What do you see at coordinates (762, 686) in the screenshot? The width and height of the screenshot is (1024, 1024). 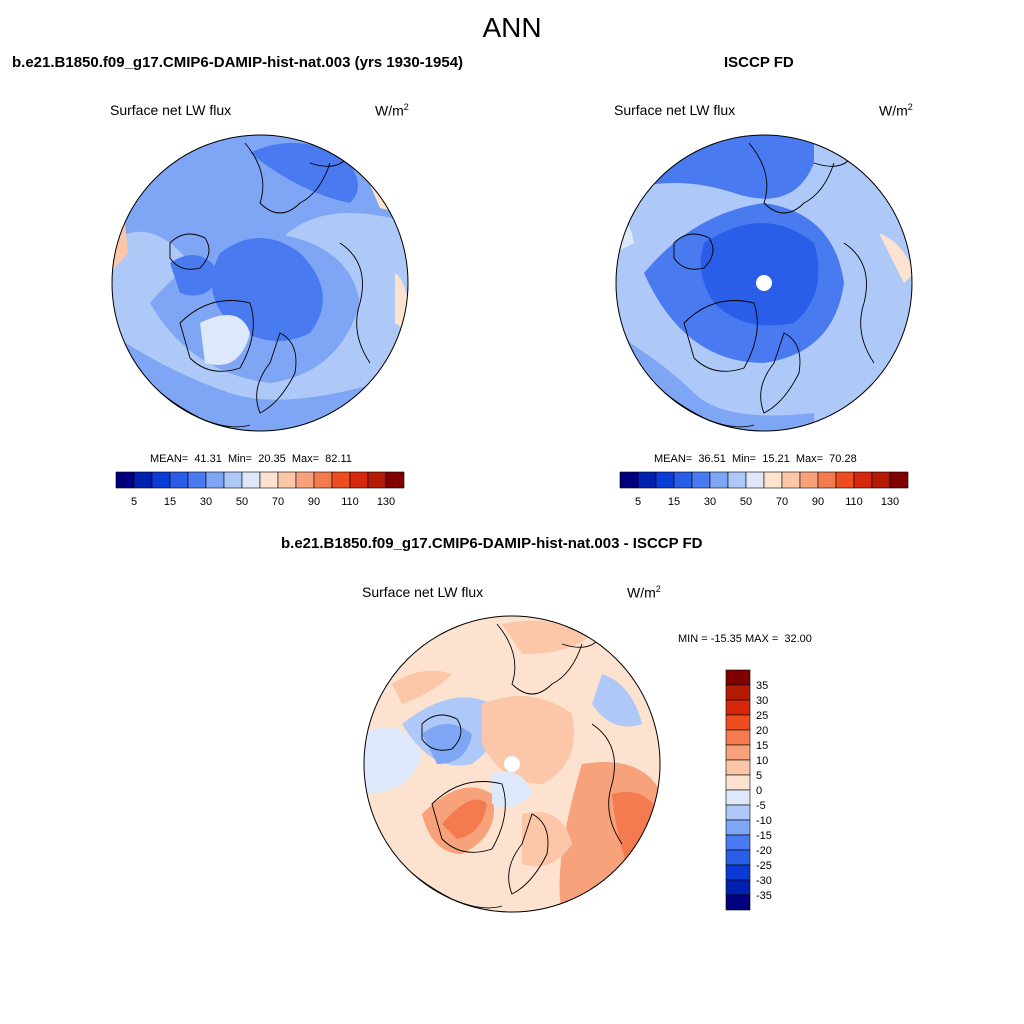 I see `colorbar-tick-label: 35` at bounding box center [762, 686].